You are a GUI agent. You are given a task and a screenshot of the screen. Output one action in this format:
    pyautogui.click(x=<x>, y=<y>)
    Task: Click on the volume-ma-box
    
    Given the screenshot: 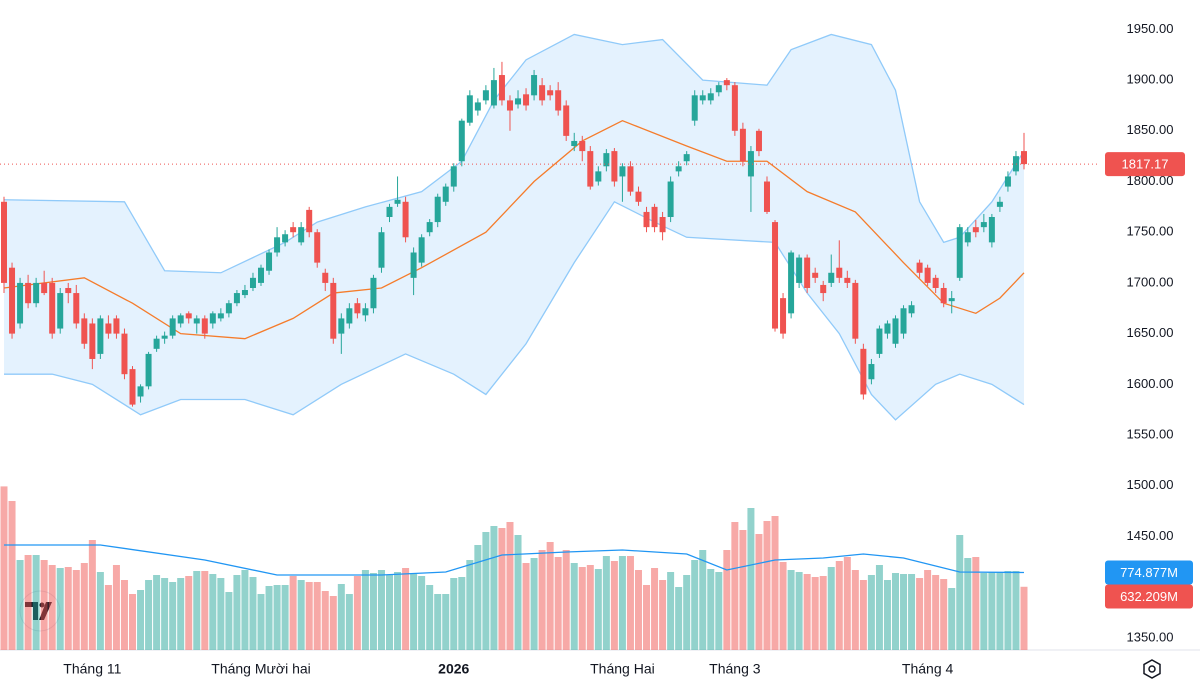 What is the action you would take?
    pyautogui.click(x=1149, y=572)
    